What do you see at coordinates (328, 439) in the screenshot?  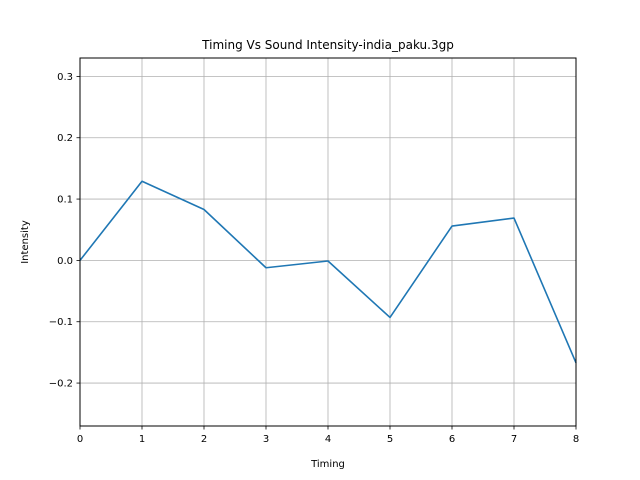 I see `x-tick-label: 4` at bounding box center [328, 439].